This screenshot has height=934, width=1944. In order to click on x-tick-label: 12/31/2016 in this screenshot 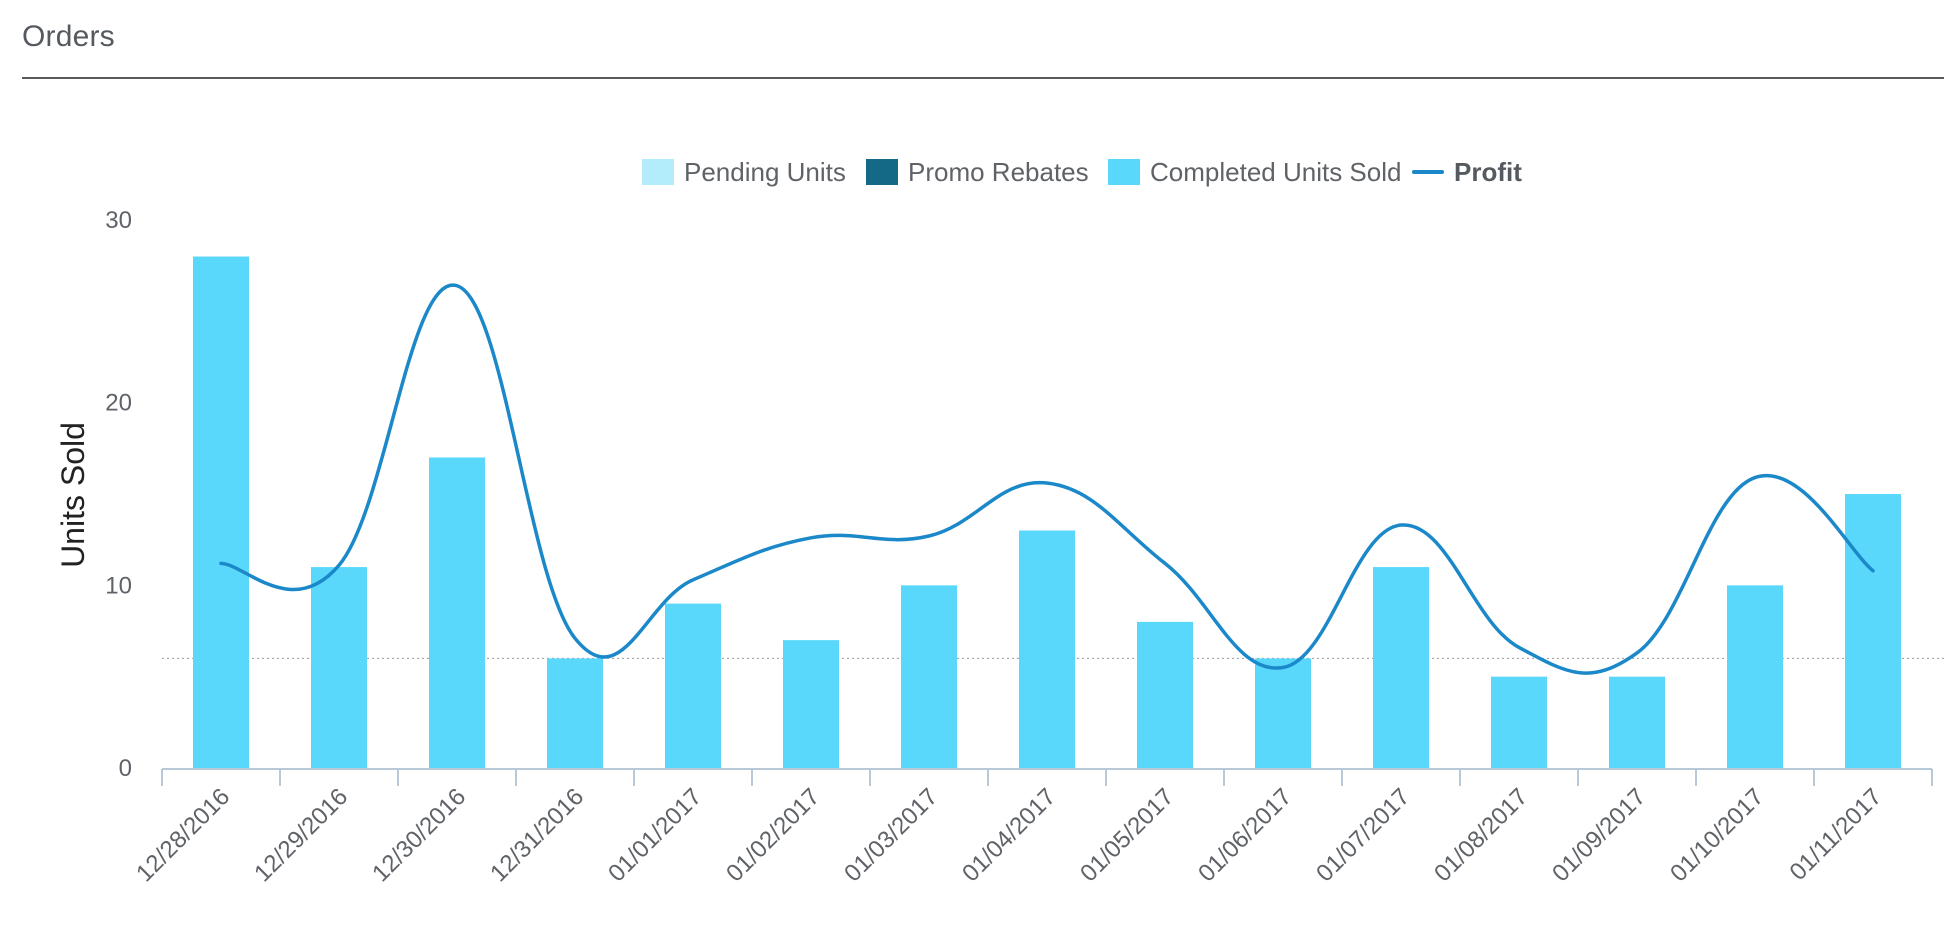, I will do `click(537, 835)`.